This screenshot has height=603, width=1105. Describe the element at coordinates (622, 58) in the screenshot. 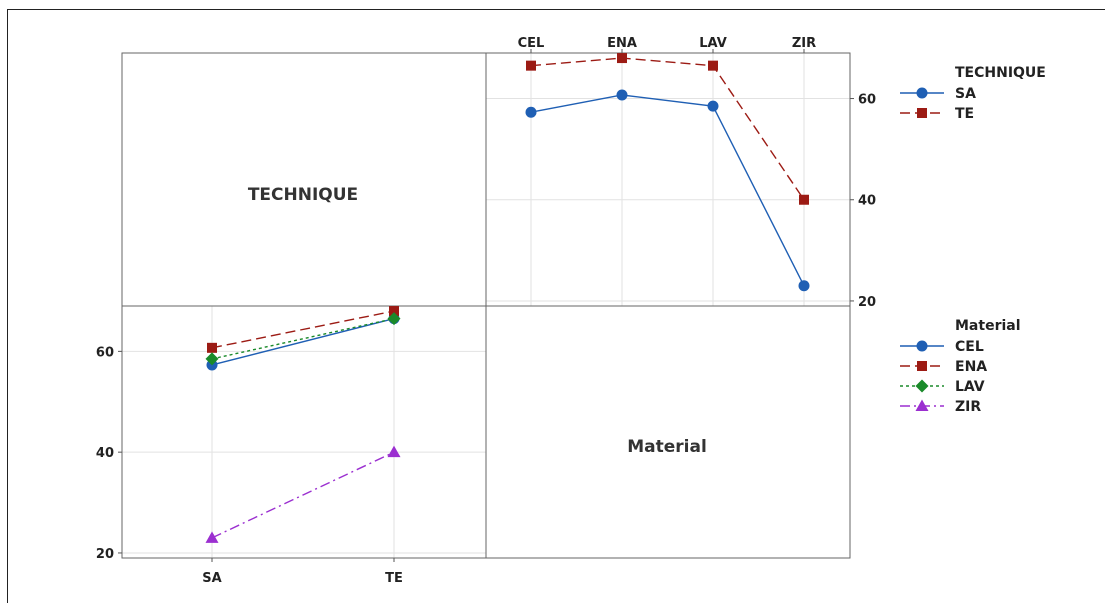

I see `tr-point-te-ena` at that location.